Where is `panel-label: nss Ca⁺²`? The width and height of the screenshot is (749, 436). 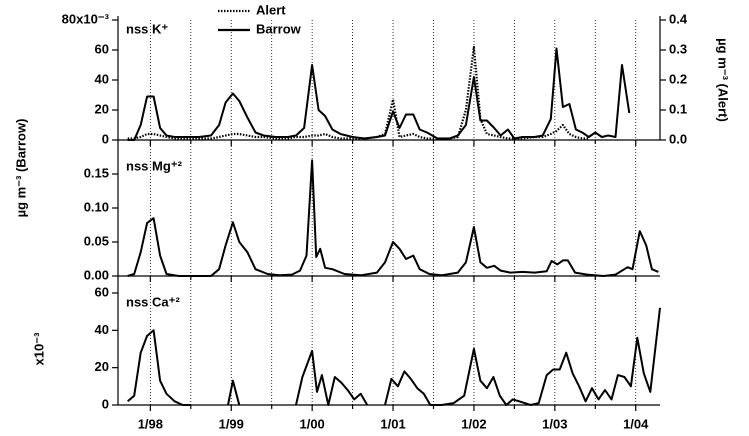
panel-label: nss Ca⁺² is located at coordinates (153, 301).